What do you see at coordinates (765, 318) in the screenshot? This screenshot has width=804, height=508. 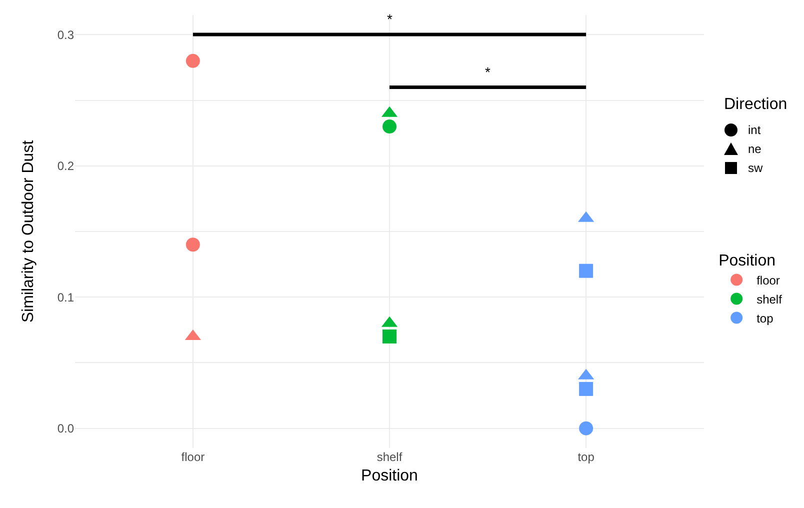 I see `legend-label: top` at bounding box center [765, 318].